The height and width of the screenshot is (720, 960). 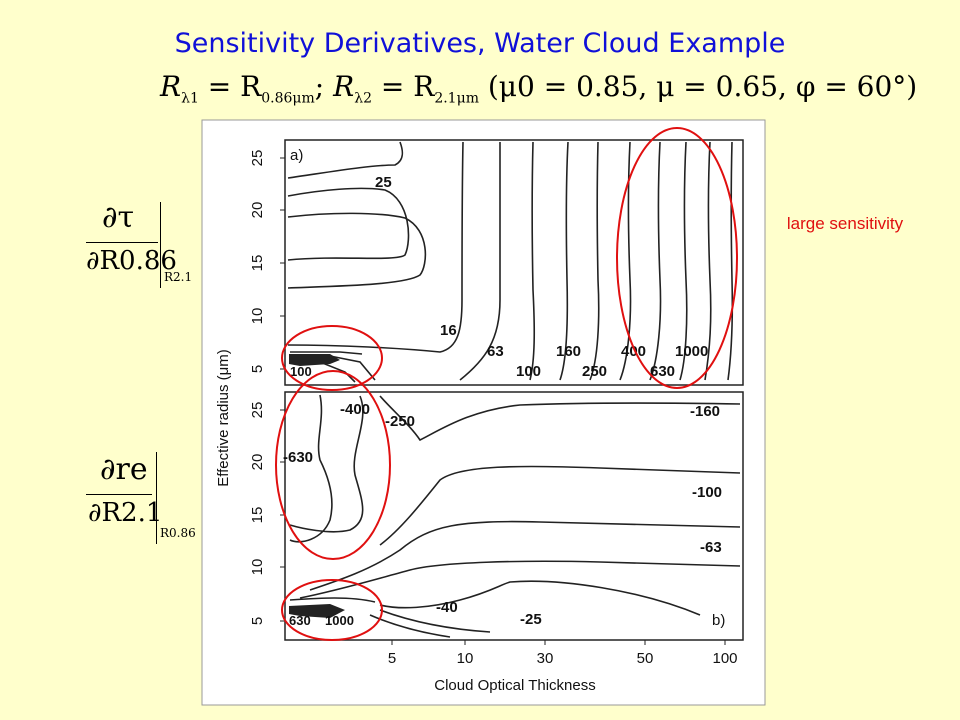 What do you see at coordinates (296, 155) in the screenshot?
I see `panel-a-label: a)` at bounding box center [296, 155].